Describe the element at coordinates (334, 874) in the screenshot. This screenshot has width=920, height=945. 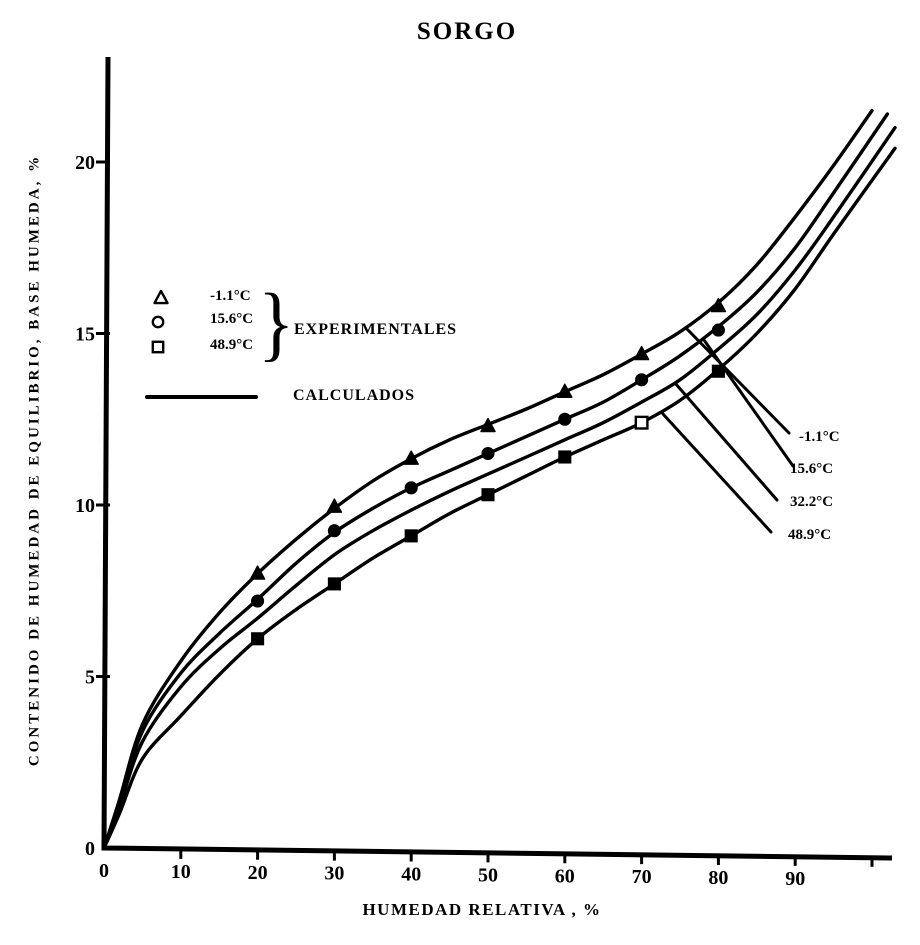
I see `x-tick-label: 30` at that location.